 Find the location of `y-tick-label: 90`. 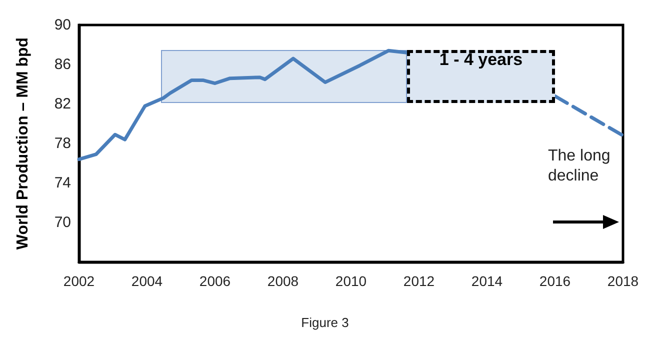

y-tick-label: 90 is located at coordinates (62, 25).